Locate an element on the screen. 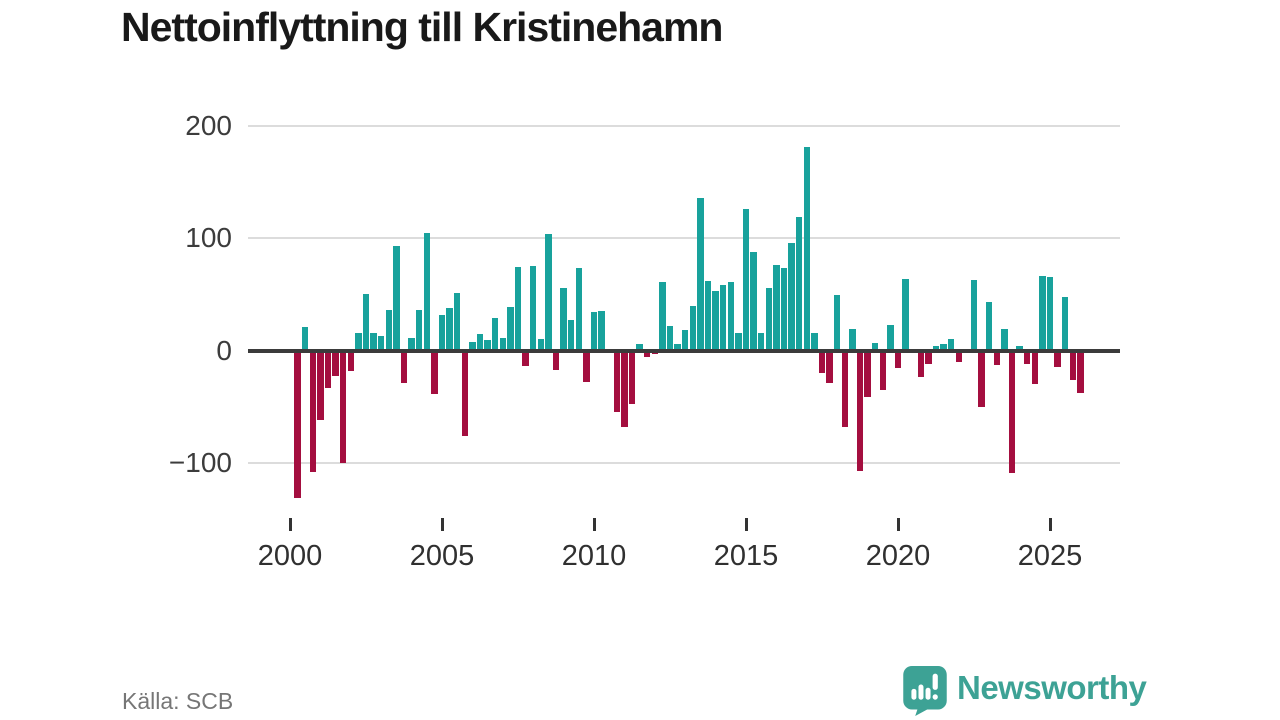  y-axis-label: −100 is located at coordinates (200, 462).